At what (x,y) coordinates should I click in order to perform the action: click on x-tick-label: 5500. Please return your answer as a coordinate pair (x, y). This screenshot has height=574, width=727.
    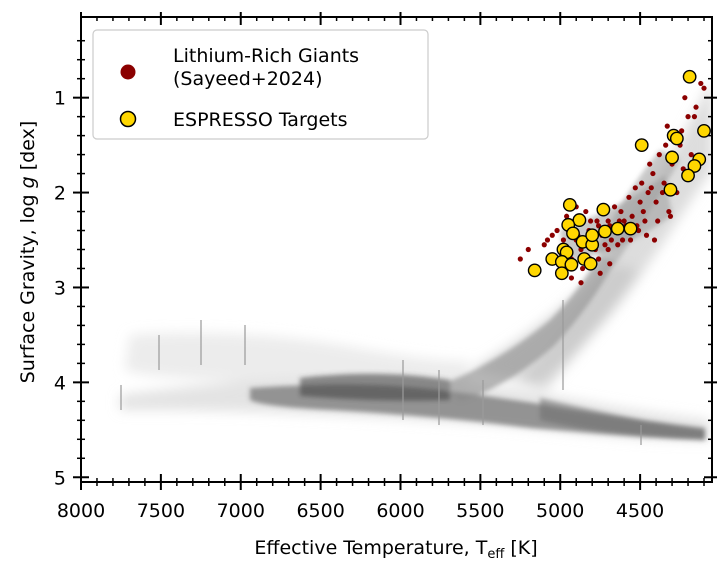
    Looking at the image, I should click on (480, 511).